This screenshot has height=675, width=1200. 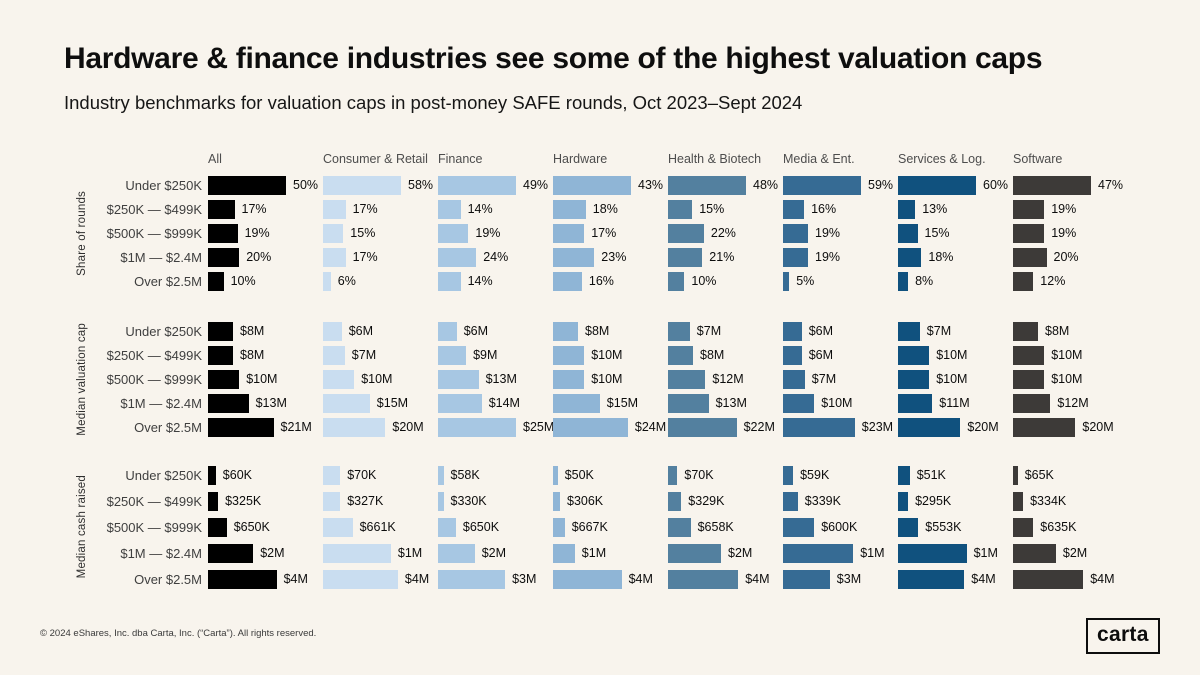 I want to click on industry-column: $70K $327K $661K $1M $4M, so click(x=380, y=527).